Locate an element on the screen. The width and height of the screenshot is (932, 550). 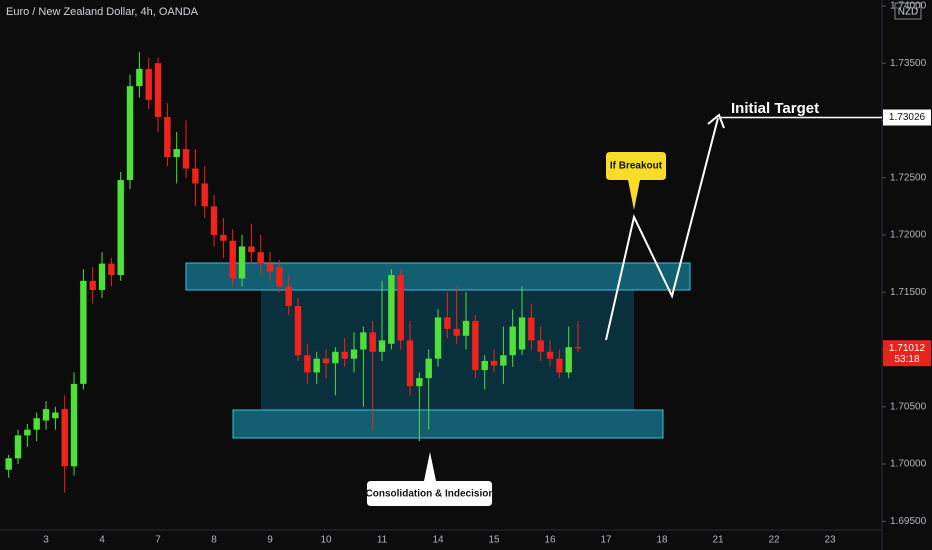
x-tick-label: 10 is located at coordinates (326, 540).